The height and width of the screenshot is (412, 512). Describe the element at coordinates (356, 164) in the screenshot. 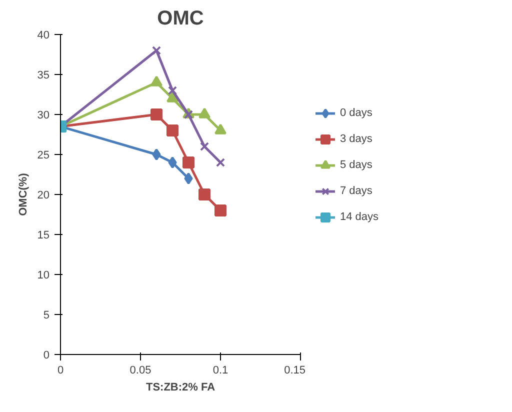

I see `legend-label: 5 days` at that location.